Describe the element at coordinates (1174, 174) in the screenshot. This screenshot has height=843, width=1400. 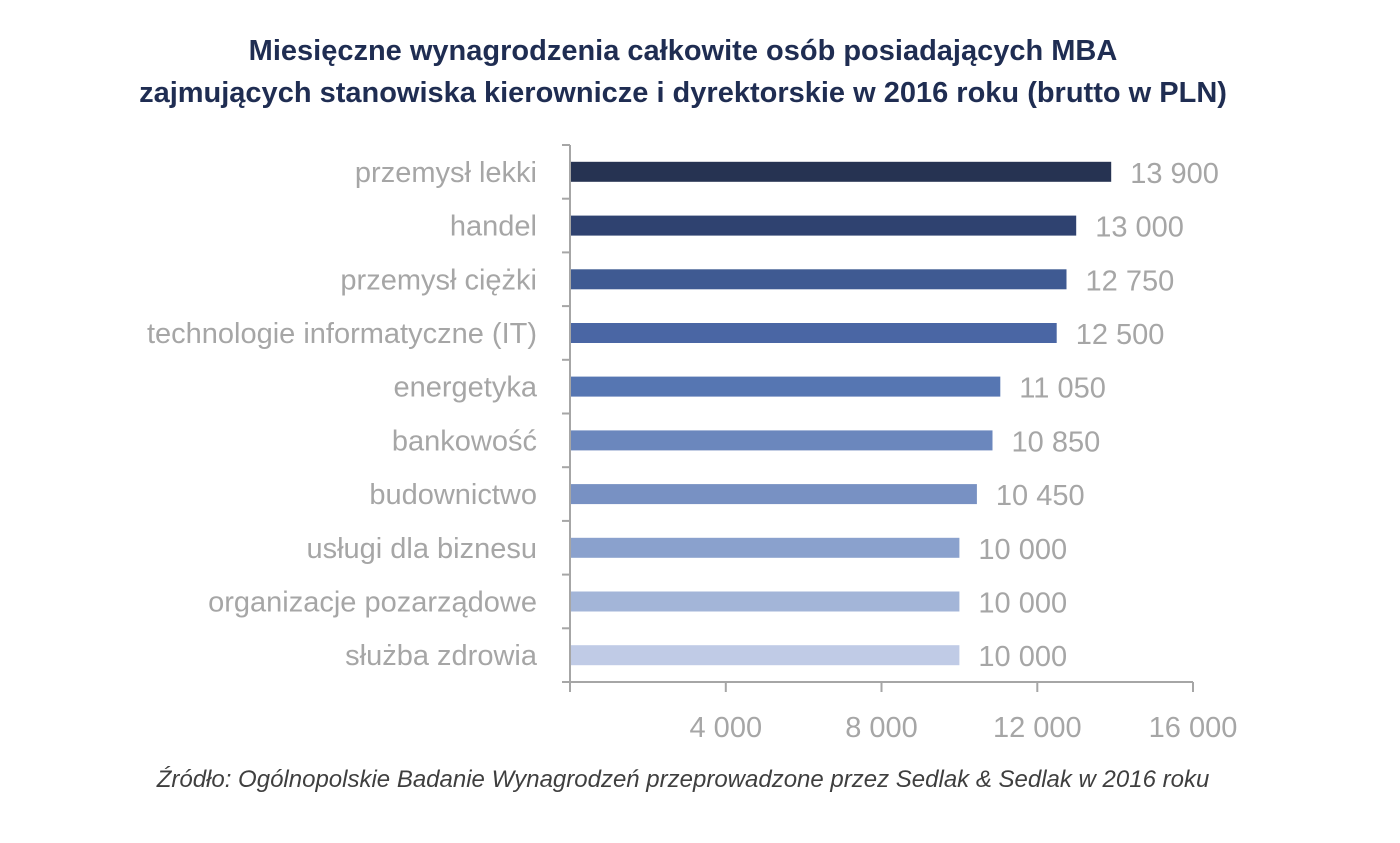
I see `value-label: 13 900` at that location.